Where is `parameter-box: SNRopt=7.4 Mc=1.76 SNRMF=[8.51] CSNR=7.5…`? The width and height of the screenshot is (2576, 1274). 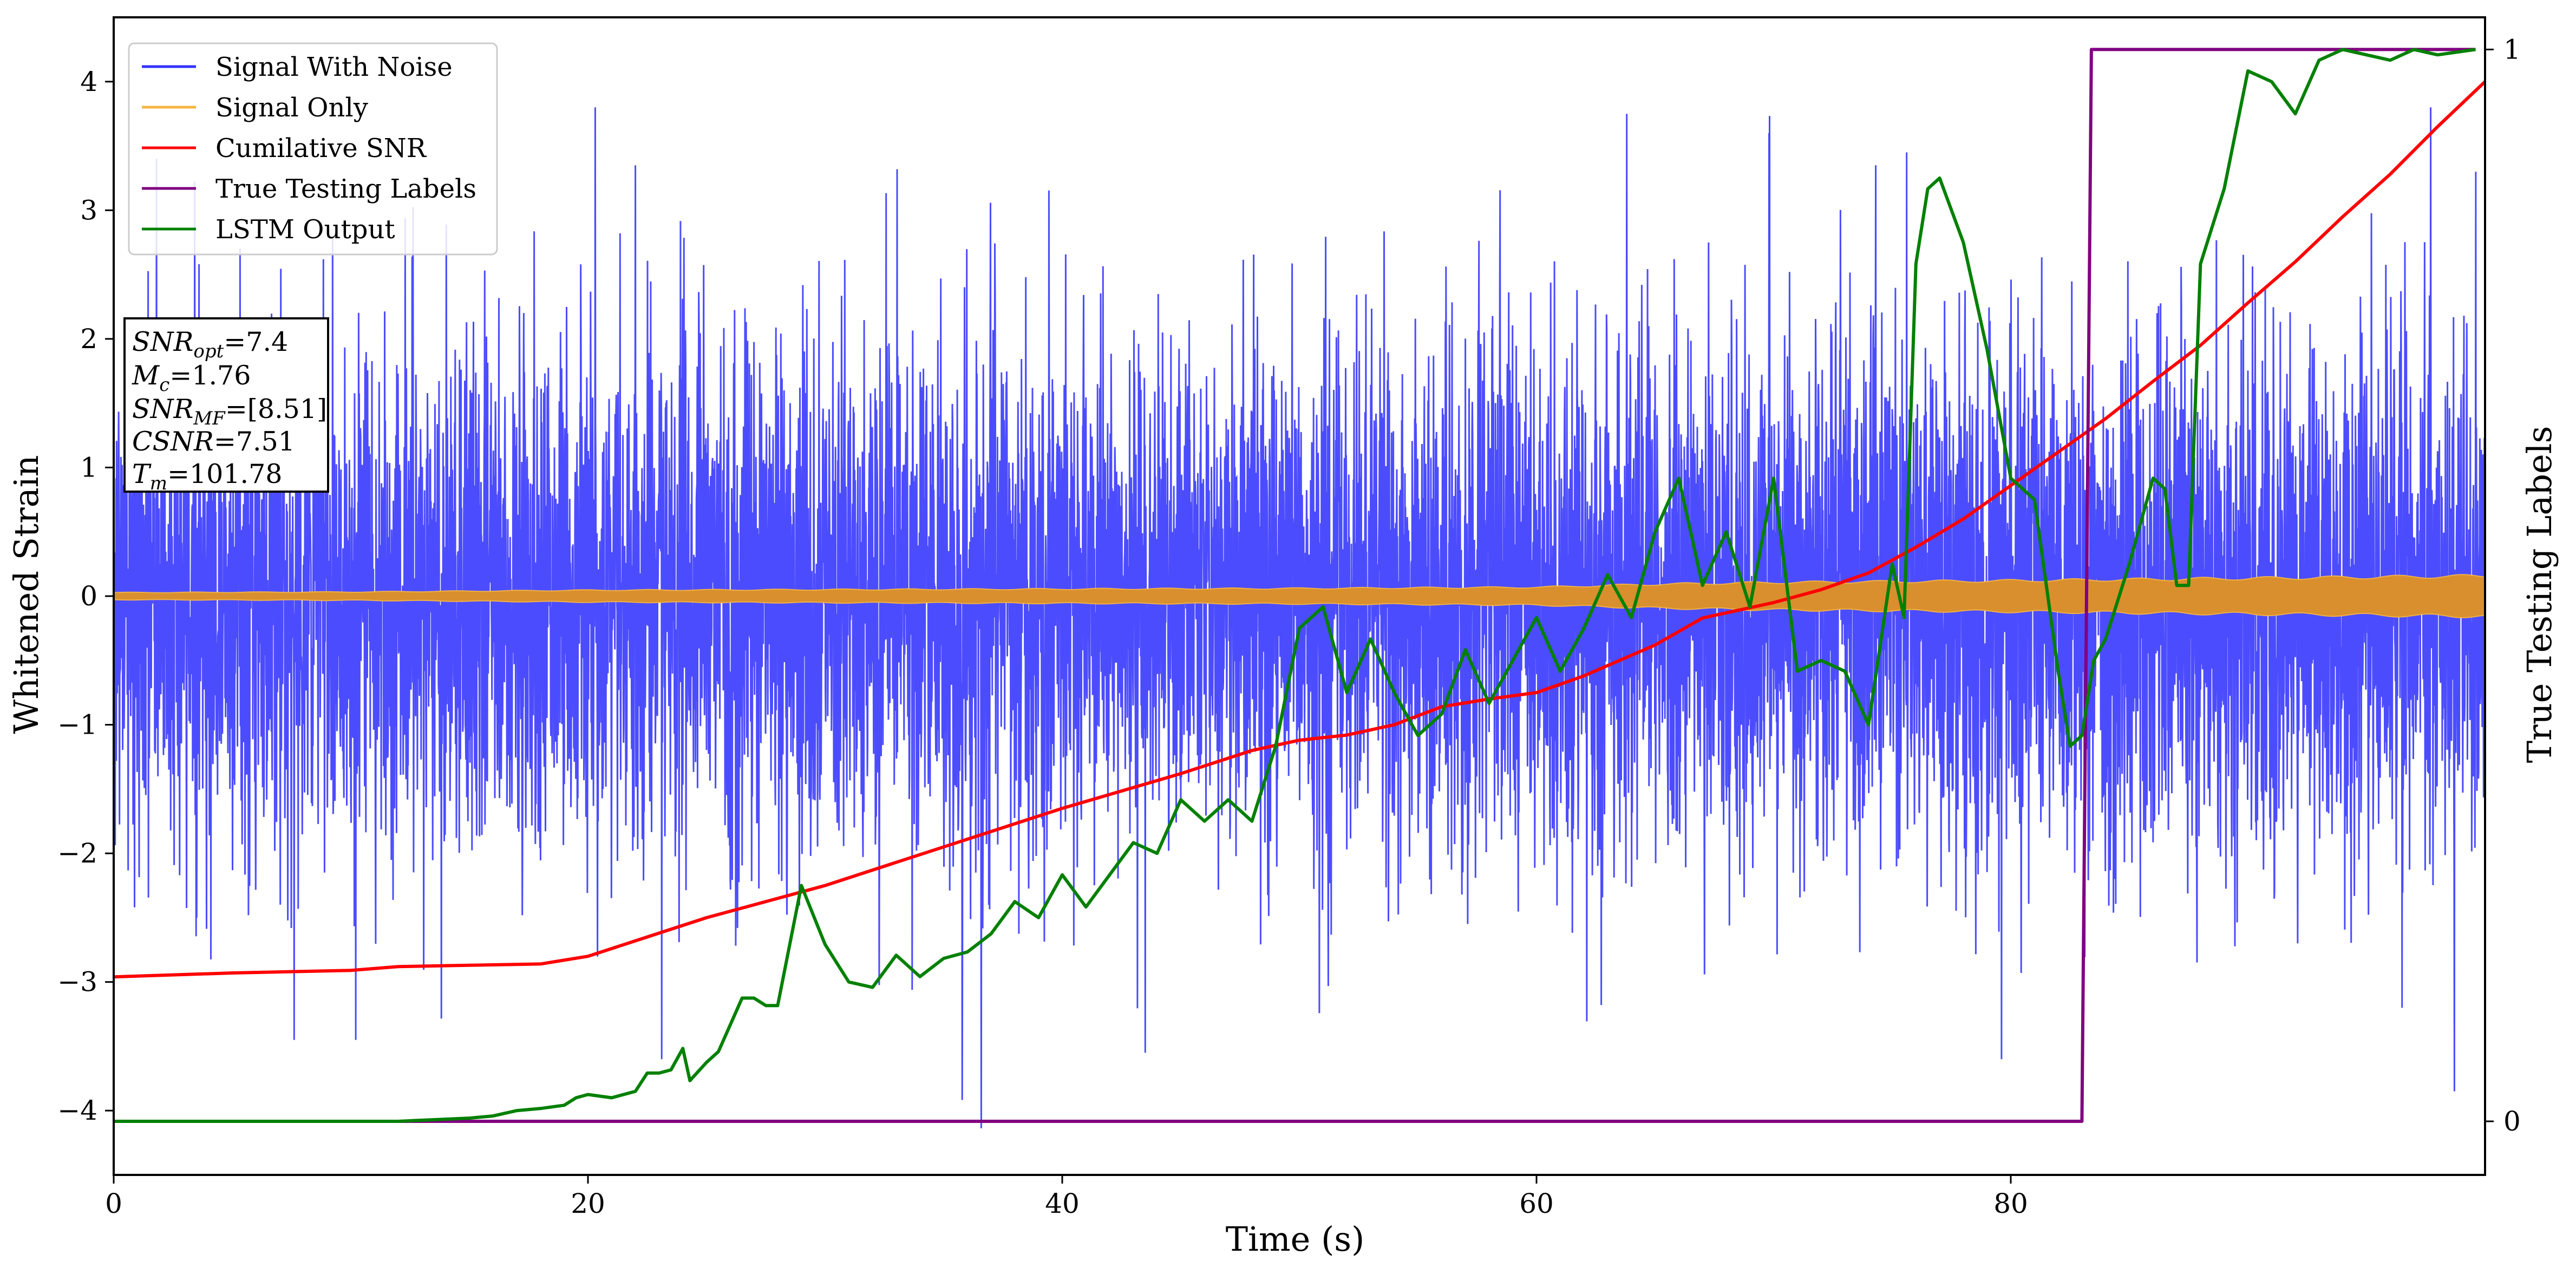
parameter-box: SNRopt=7.4 Mc=1.76 SNRMF=[8.51] CSNR=7.5… is located at coordinates (226, 405).